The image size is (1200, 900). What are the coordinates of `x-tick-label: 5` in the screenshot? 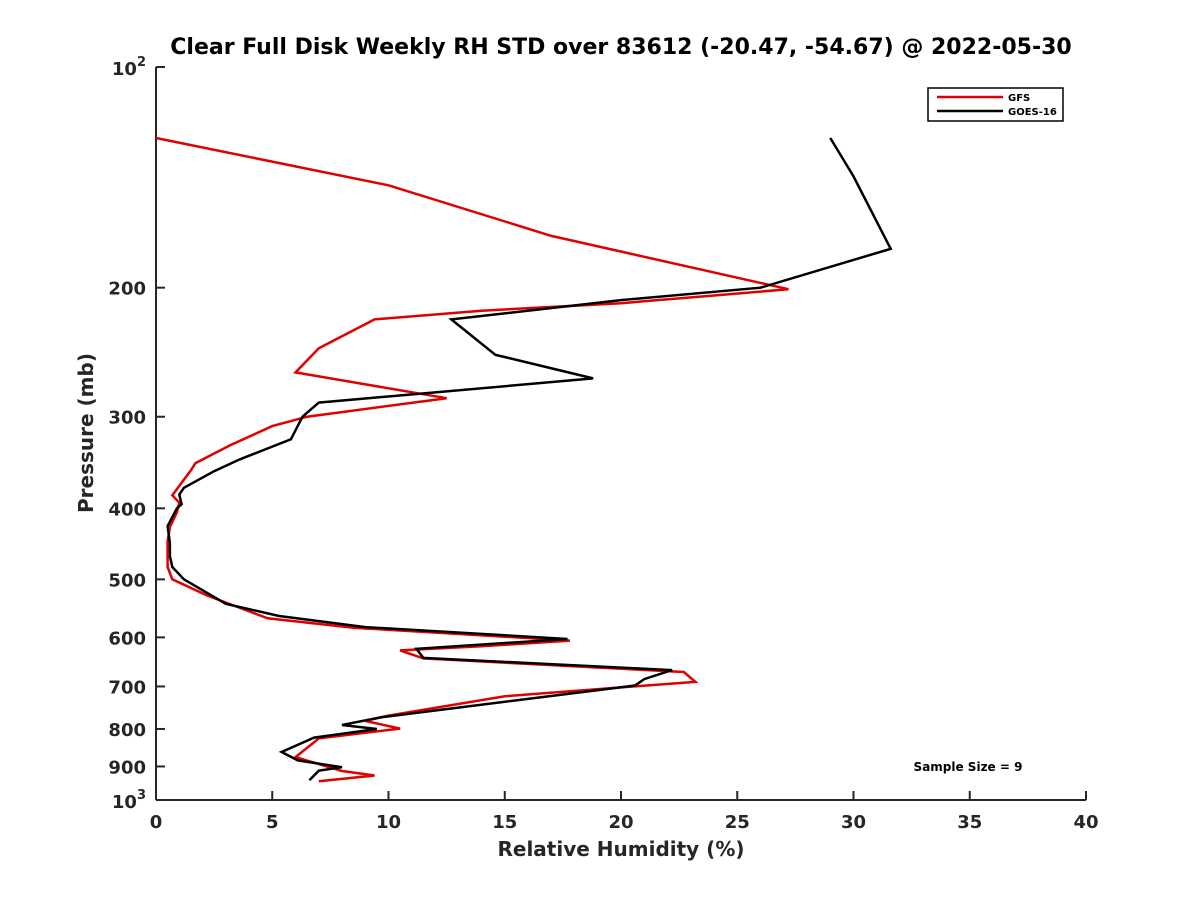 It's located at (272, 822).